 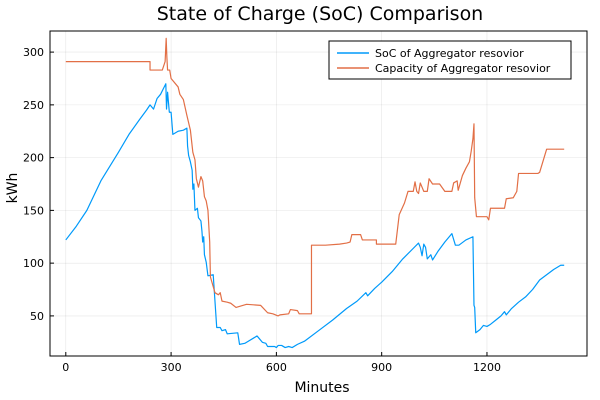 What do you see at coordinates (33, 158) in the screenshot?
I see `y-tick-label: 200` at bounding box center [33, 158].